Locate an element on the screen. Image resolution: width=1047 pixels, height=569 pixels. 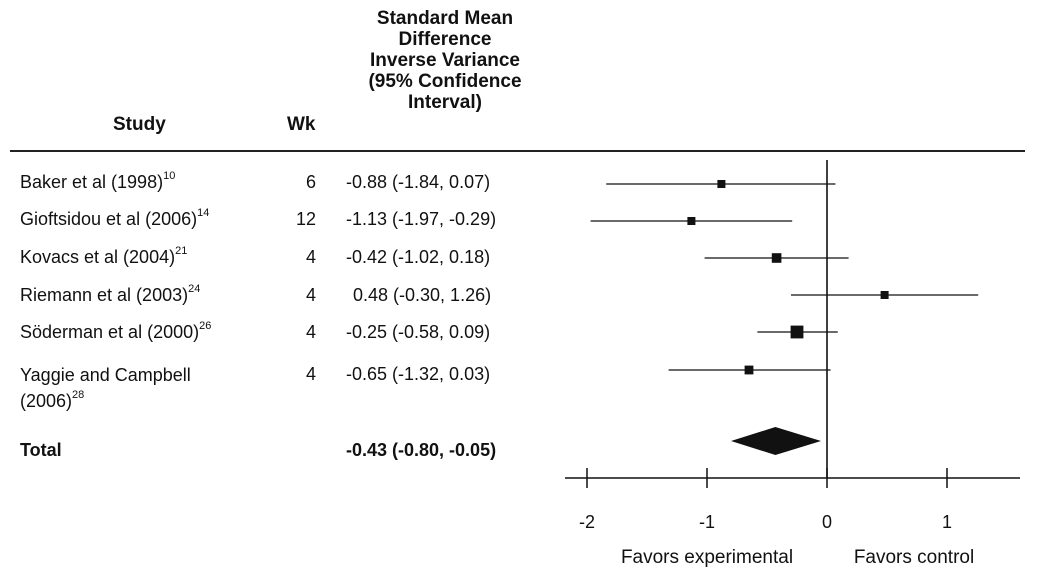
effect-ci-value: -0.88 (-1.84, 0.07) is located at coordinates (418, 182).